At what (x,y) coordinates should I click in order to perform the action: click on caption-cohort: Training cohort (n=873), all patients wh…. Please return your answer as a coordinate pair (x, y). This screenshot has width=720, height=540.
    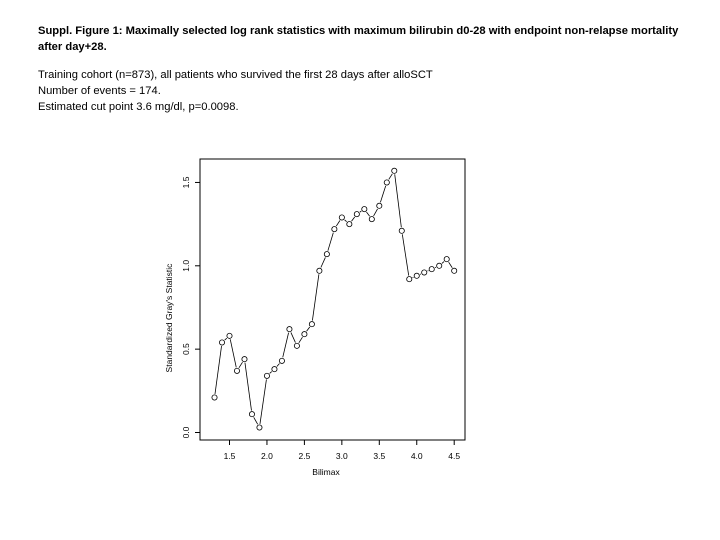
    Looking at the image, I should click on (235, 75).